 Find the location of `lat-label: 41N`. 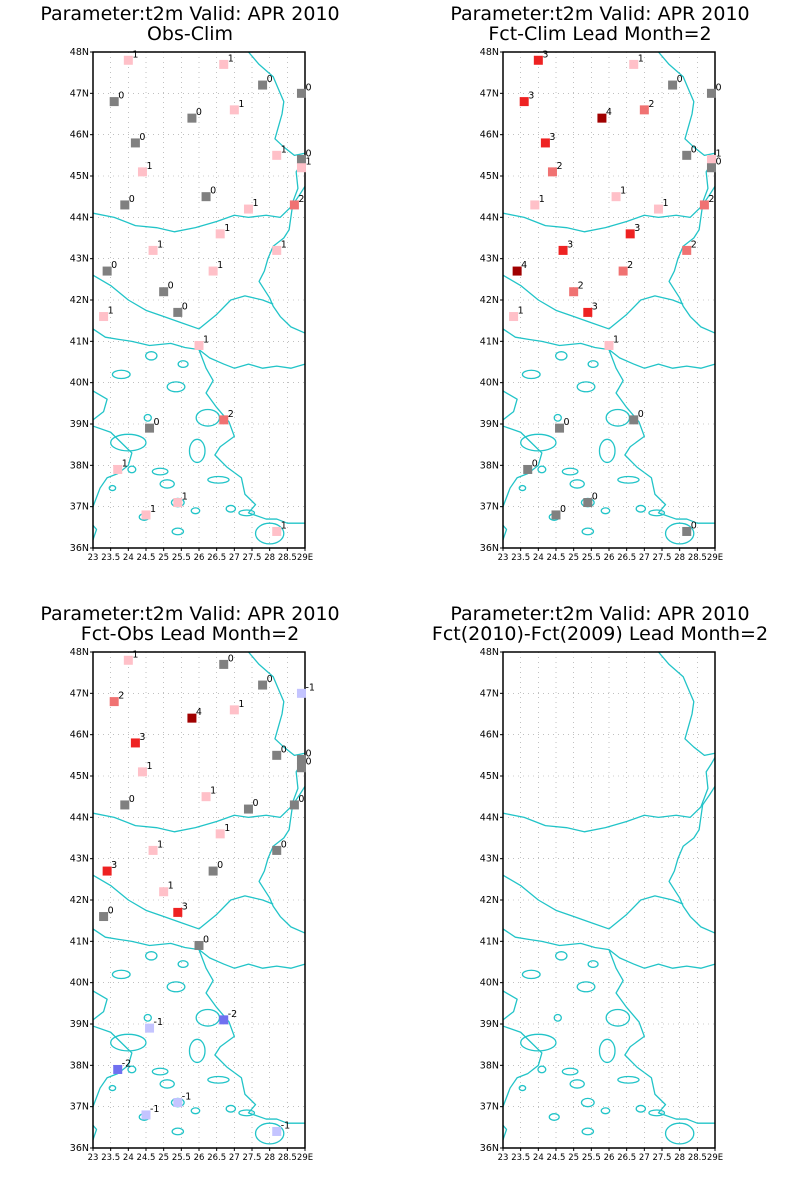

lat-label: 41N is located at coordinates (489, 941).